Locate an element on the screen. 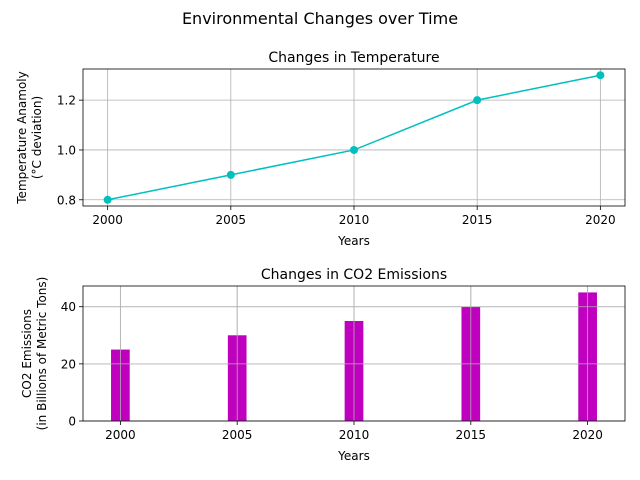 This screenshot has height=480, width=640. temperature-y-tick-label: 0.8 is located at coordinates (66, 200).